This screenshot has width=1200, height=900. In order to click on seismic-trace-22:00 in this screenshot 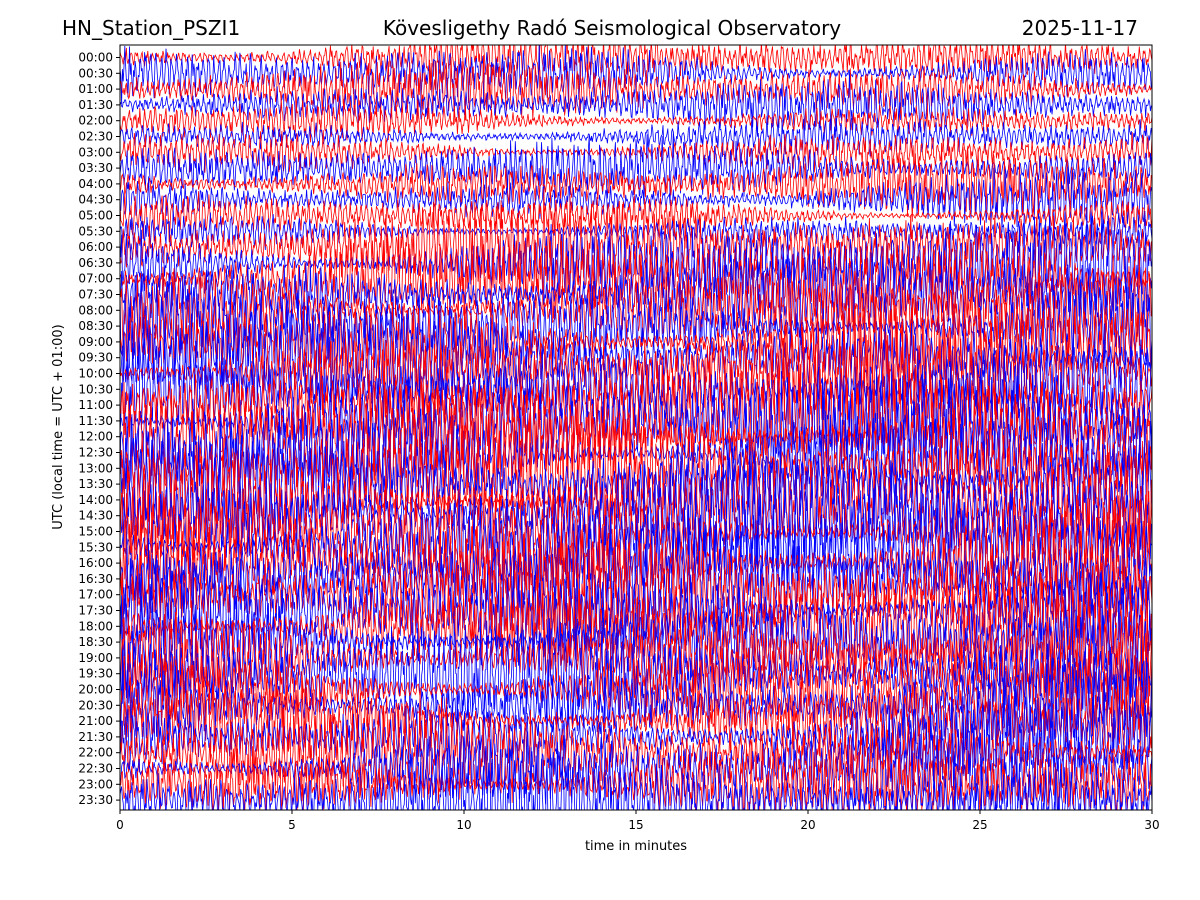, I will do `click(636, 749)`.